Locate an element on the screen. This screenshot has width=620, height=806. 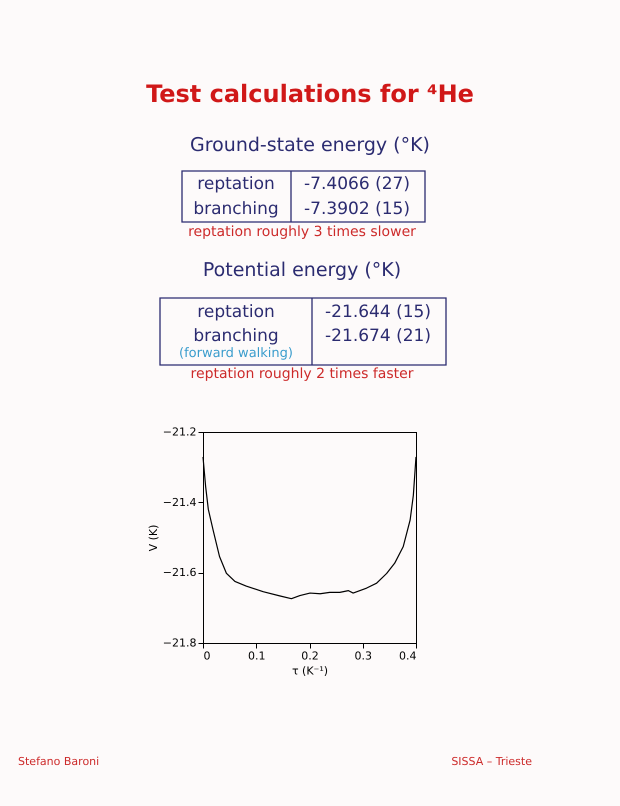
text: SISSA – Trieste is located at coordinates (491, 761).